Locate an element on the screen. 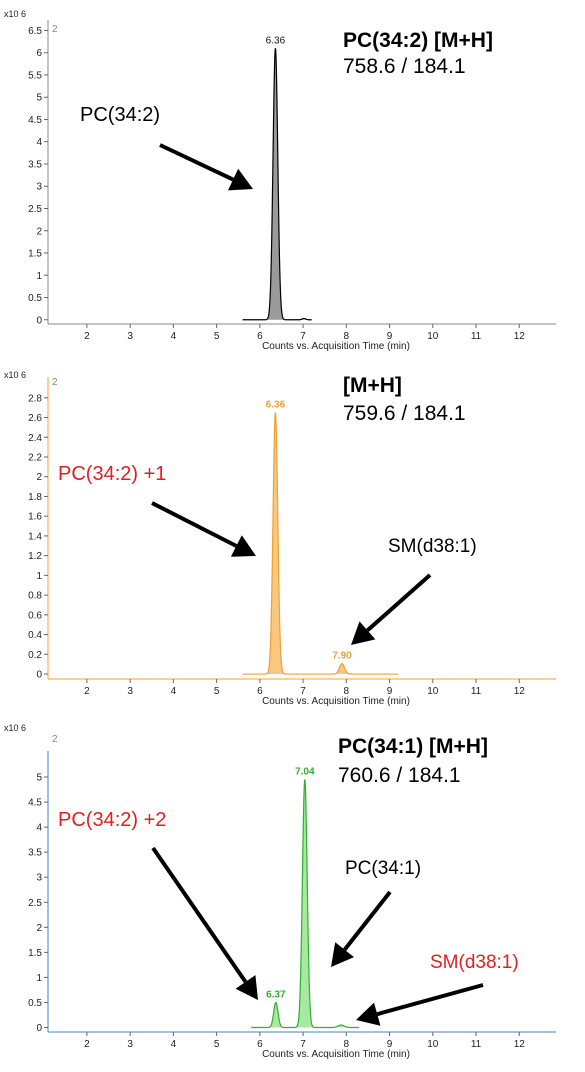 Image resolution: width=585 pixels, height=1072 pixels. panel-title: PC(34:2) [M+H] is located at coordinates (418, 40).